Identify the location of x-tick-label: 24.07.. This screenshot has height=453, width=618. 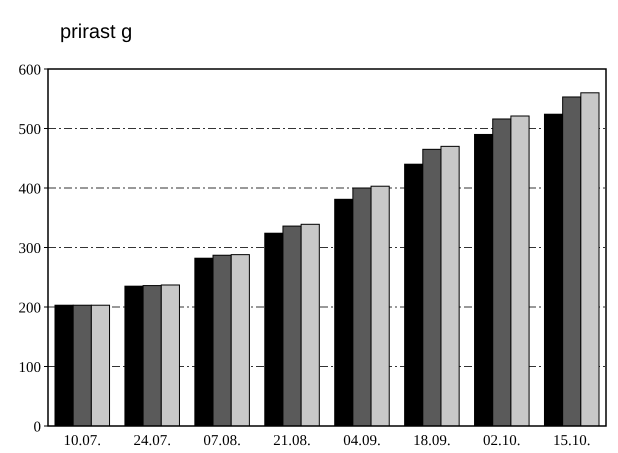
(152, 441).